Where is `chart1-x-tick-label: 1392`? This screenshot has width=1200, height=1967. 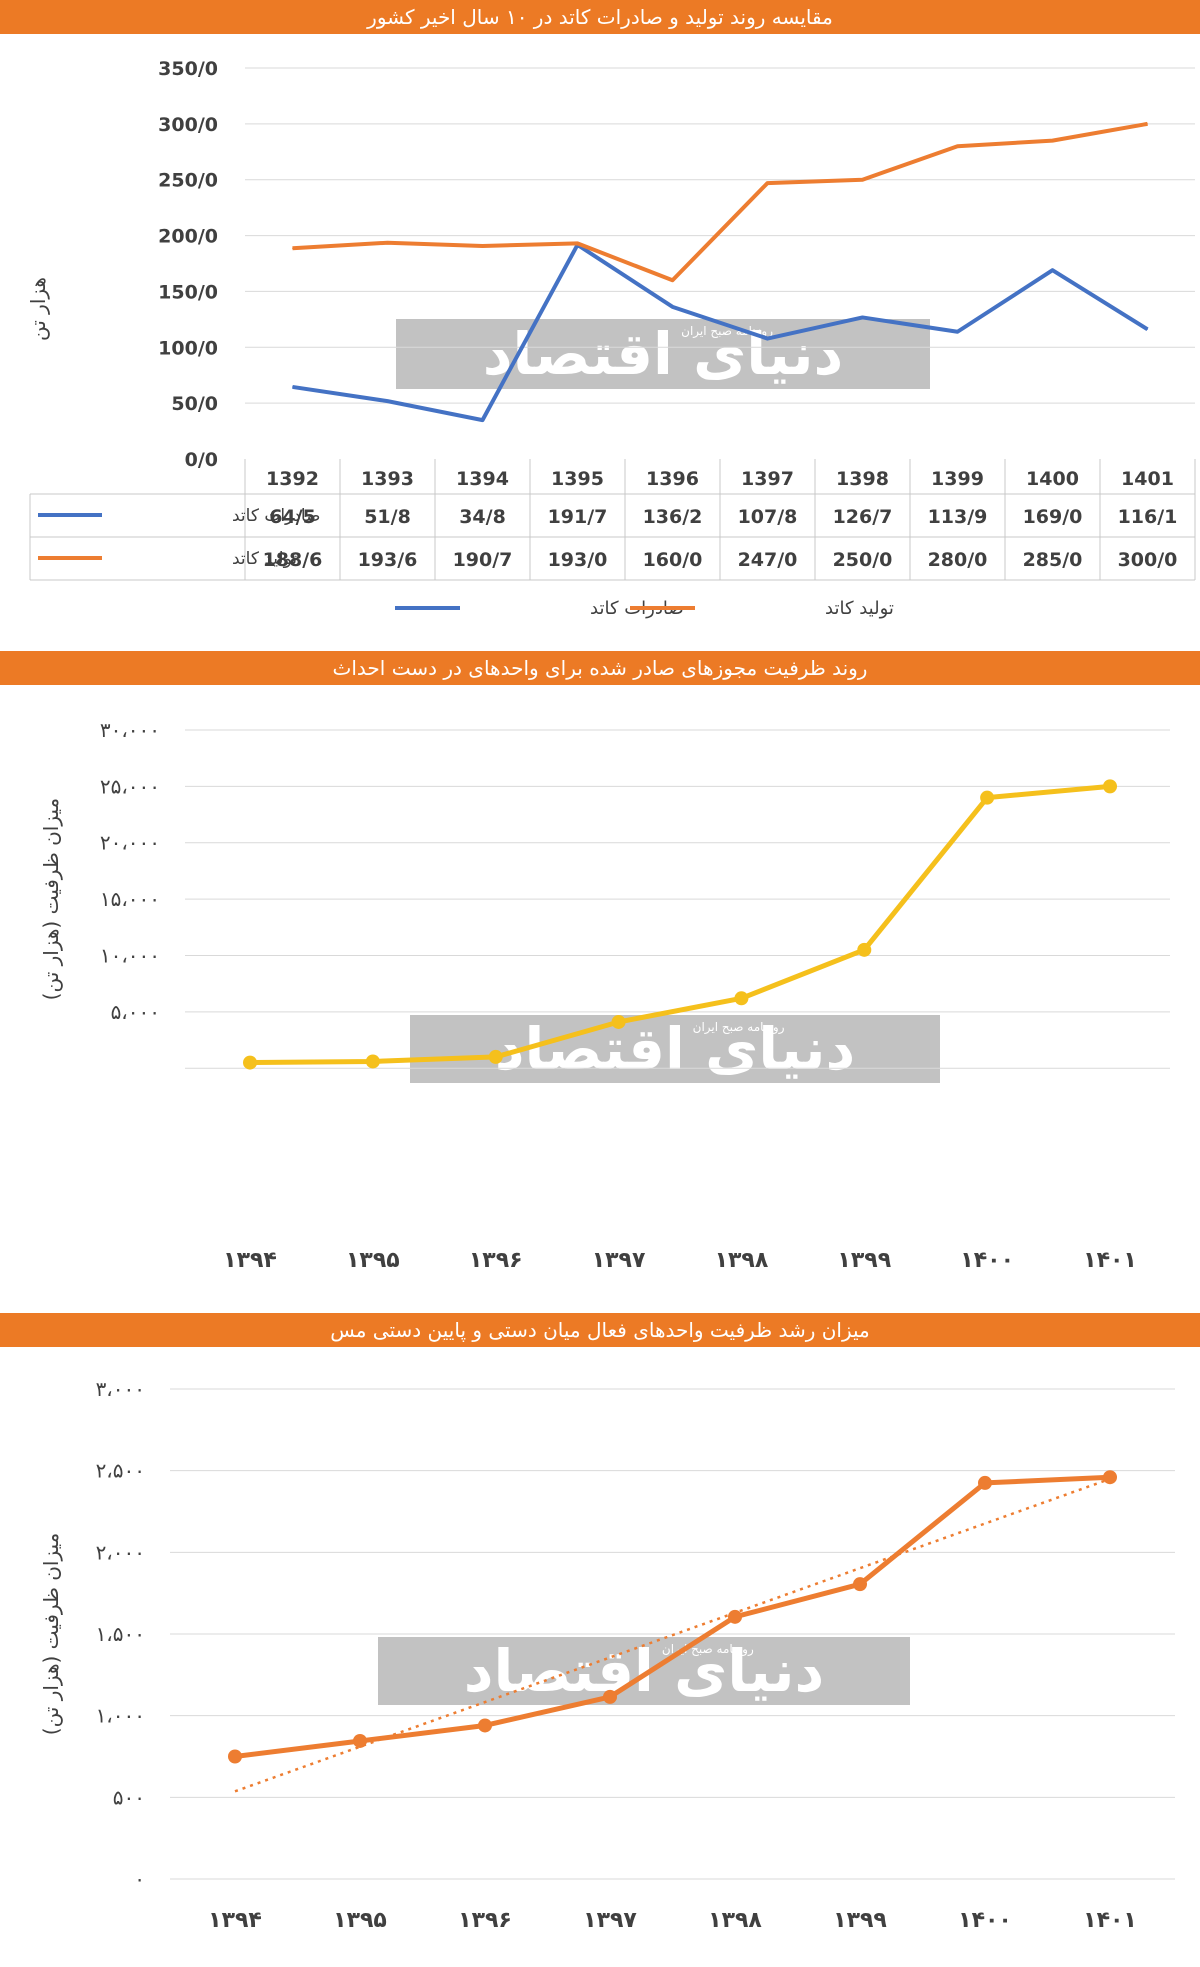
chart1-x-tick-label: 1392 is located at coordinates (292, 479).